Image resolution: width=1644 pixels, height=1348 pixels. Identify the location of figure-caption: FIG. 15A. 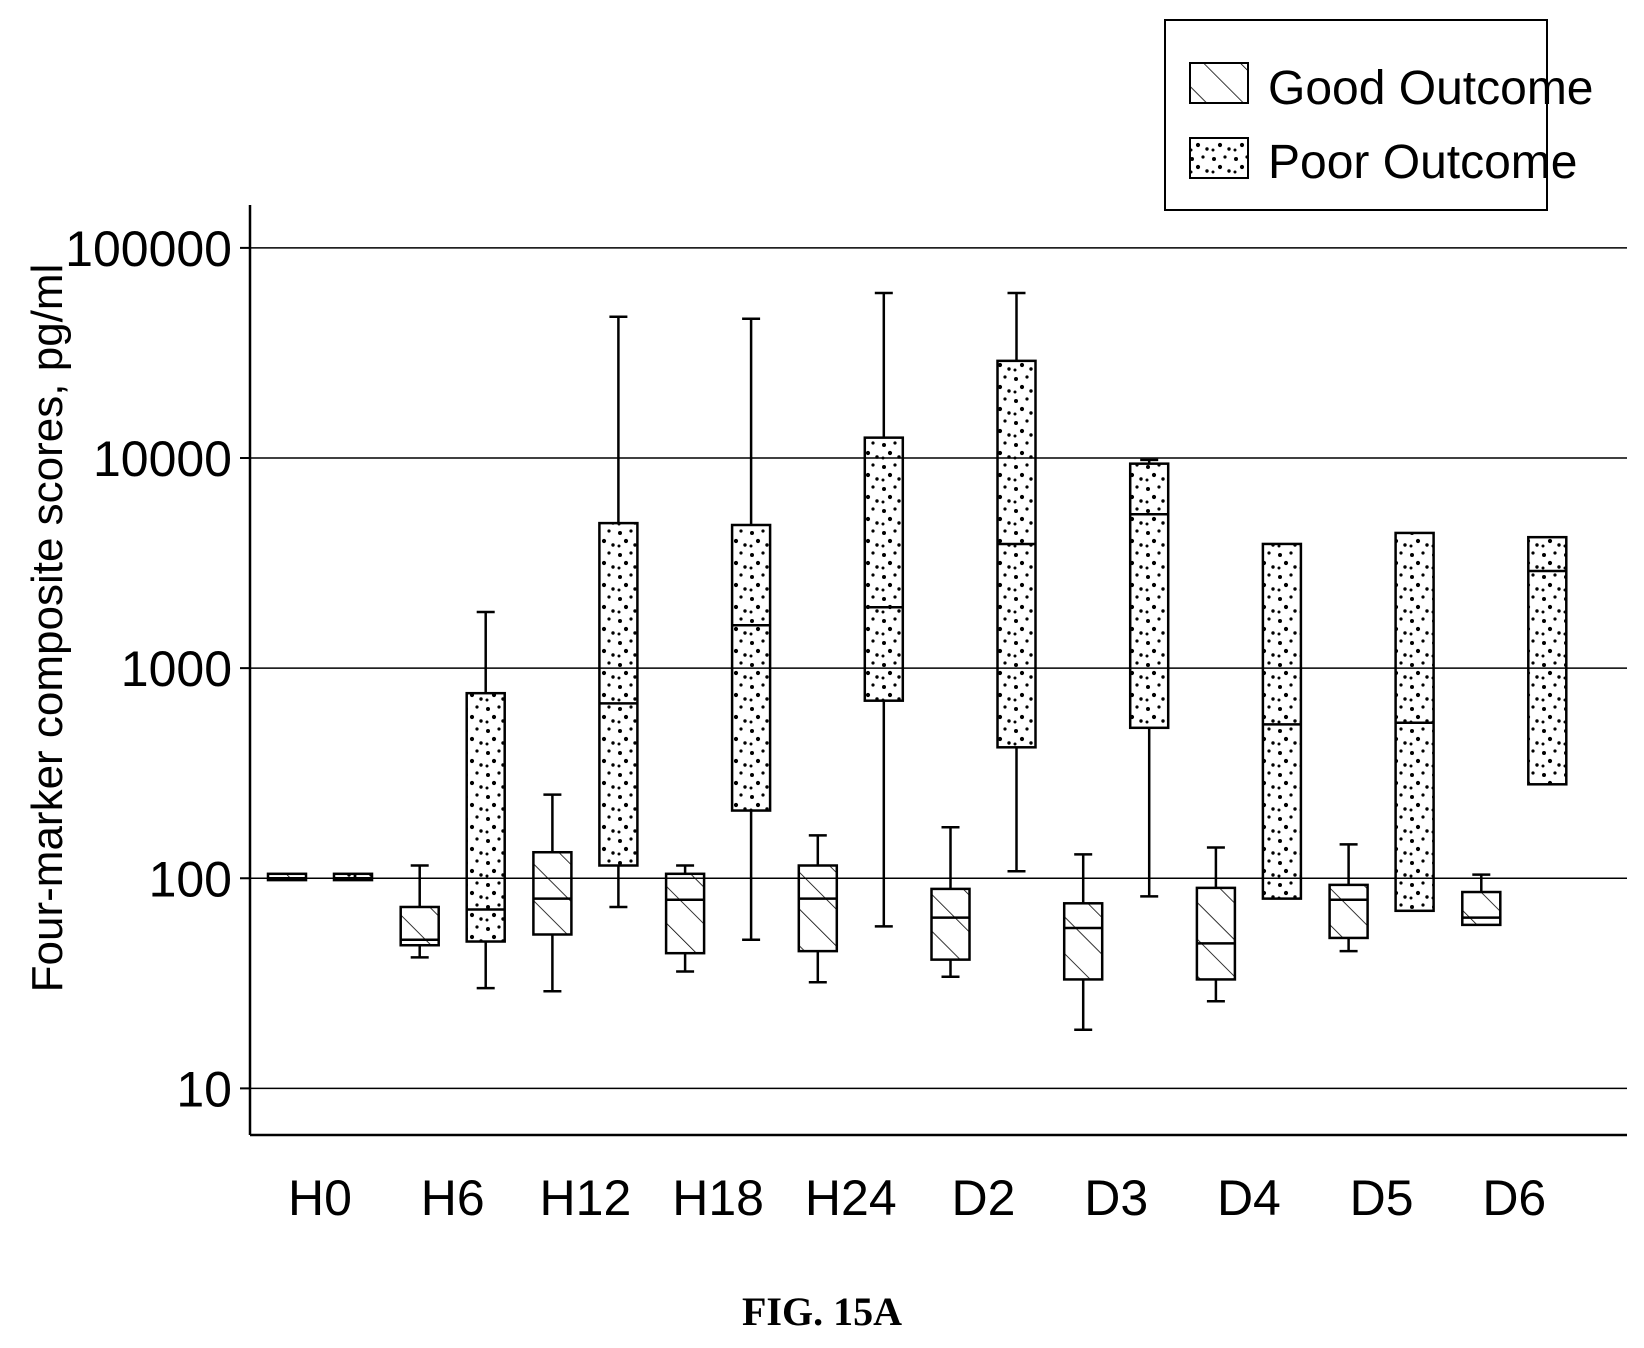
(822, 1311).